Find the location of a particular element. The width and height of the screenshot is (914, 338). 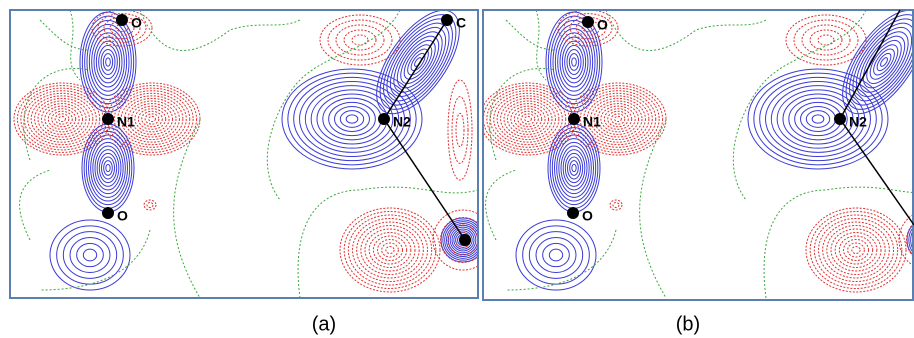

caption: (a) is located at coordinates (324, 324).